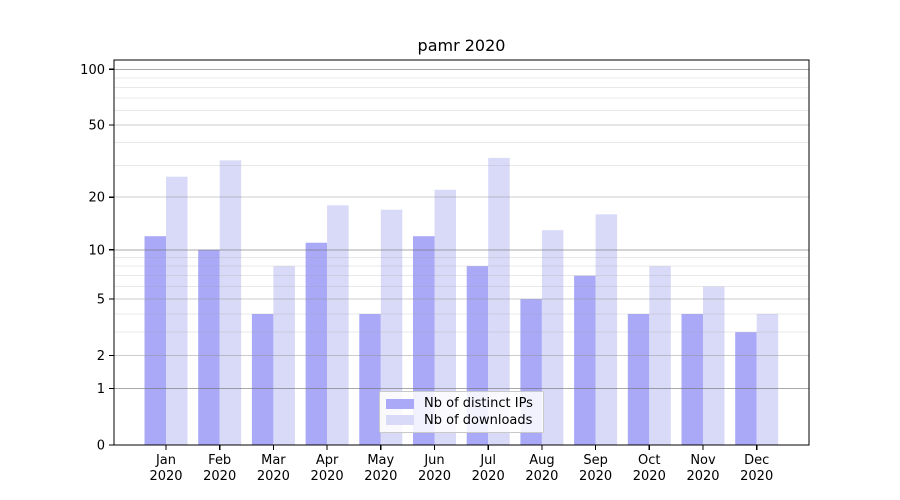 This screenshot has height=500, width=900. Describe the element at coordinates (101, 356) in the screenshot. I see `y-tick-label: 2` at that location.